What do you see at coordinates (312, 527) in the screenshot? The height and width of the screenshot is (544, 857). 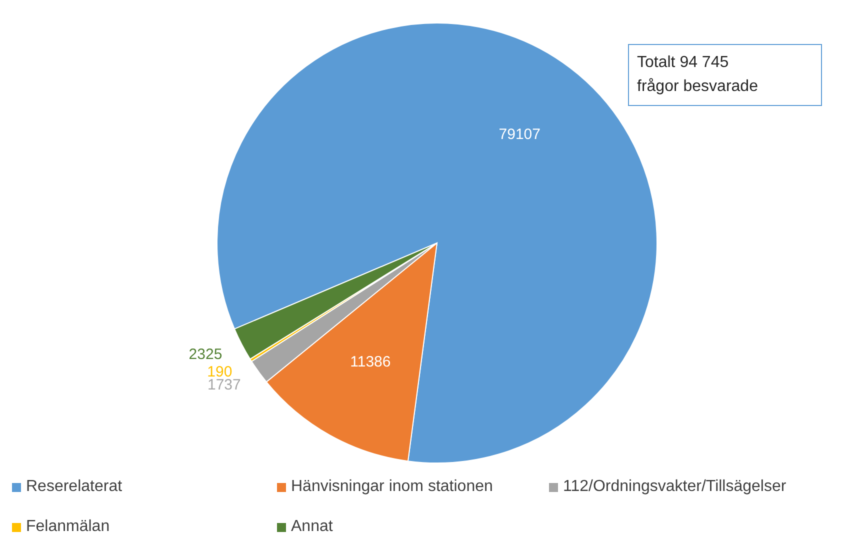 I see `legend-label: Annat` at bounding box center [312, 527].